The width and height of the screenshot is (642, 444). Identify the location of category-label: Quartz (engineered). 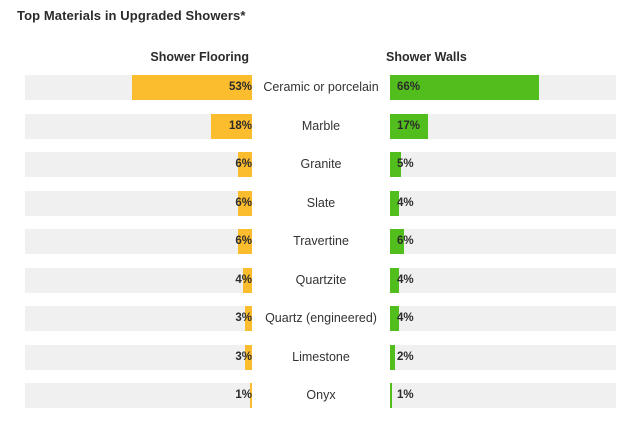
(321, 318).